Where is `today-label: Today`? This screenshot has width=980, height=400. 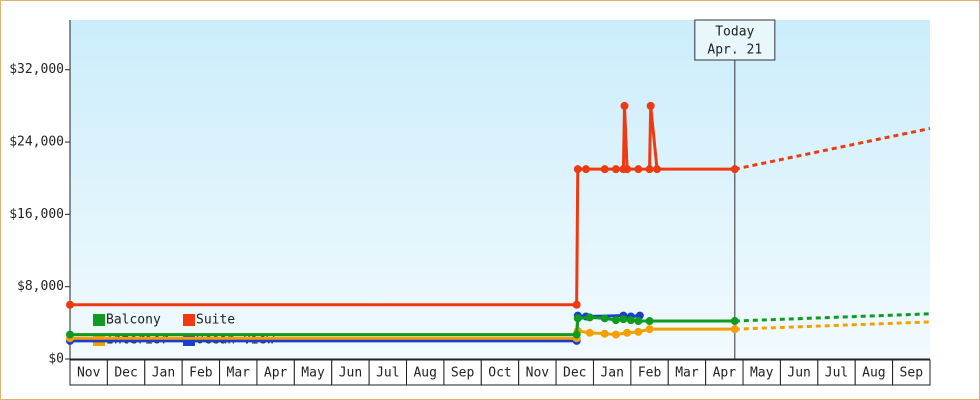 today-label: Today is located at coordinates (734, 32).